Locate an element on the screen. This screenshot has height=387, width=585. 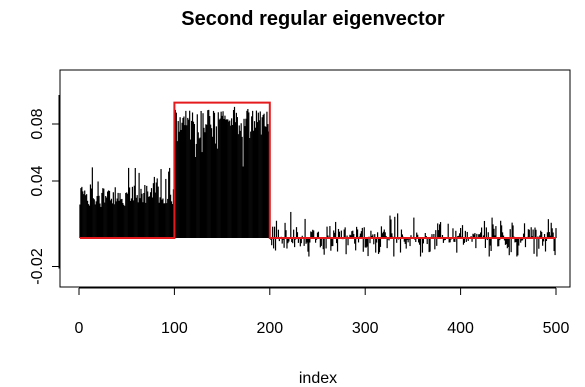
y-axis: -0.02 0.04 0.08 is located at coordinates (44, 190).